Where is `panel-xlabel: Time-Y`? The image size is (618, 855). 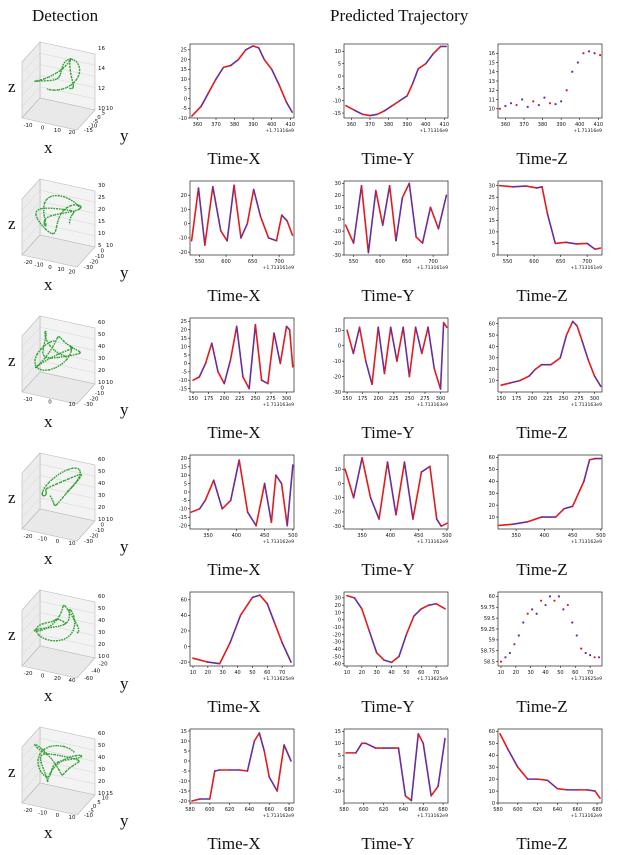
panel-xlabel: Time-Y is located at coordinates (388, 433).